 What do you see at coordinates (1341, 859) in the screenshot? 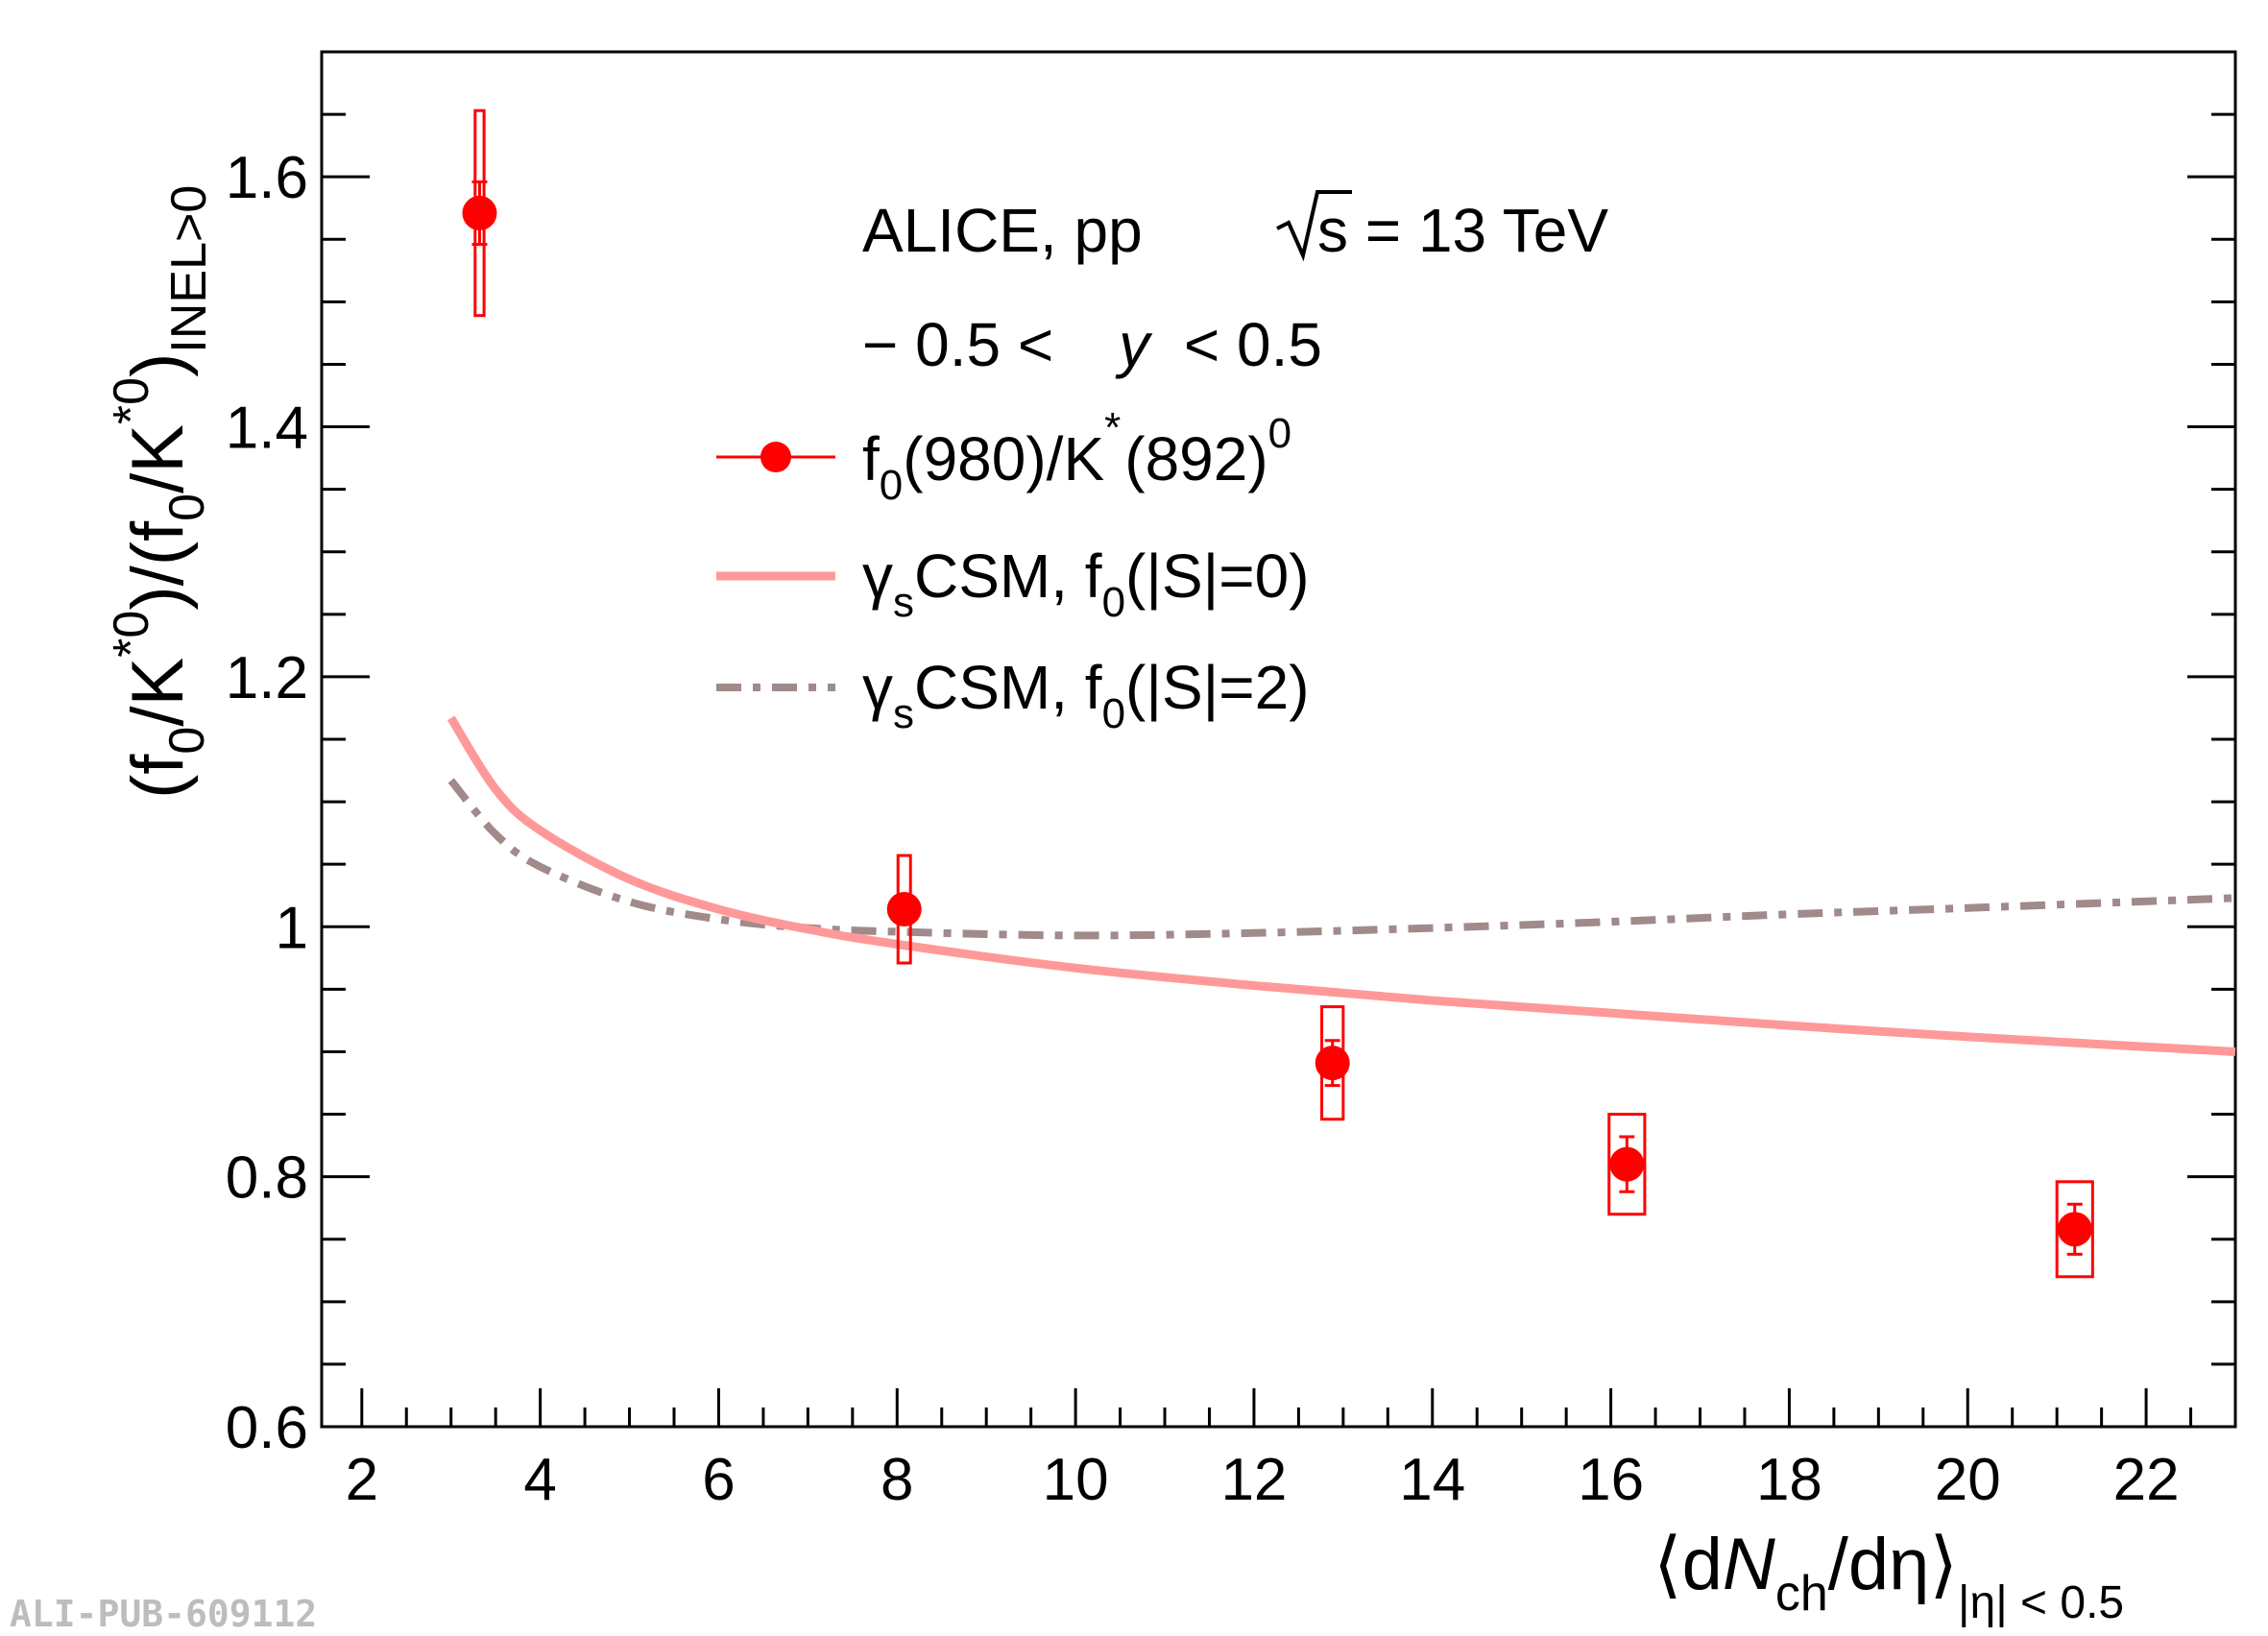
I see `curve-model-s2` at bounding box center [1341, 859].